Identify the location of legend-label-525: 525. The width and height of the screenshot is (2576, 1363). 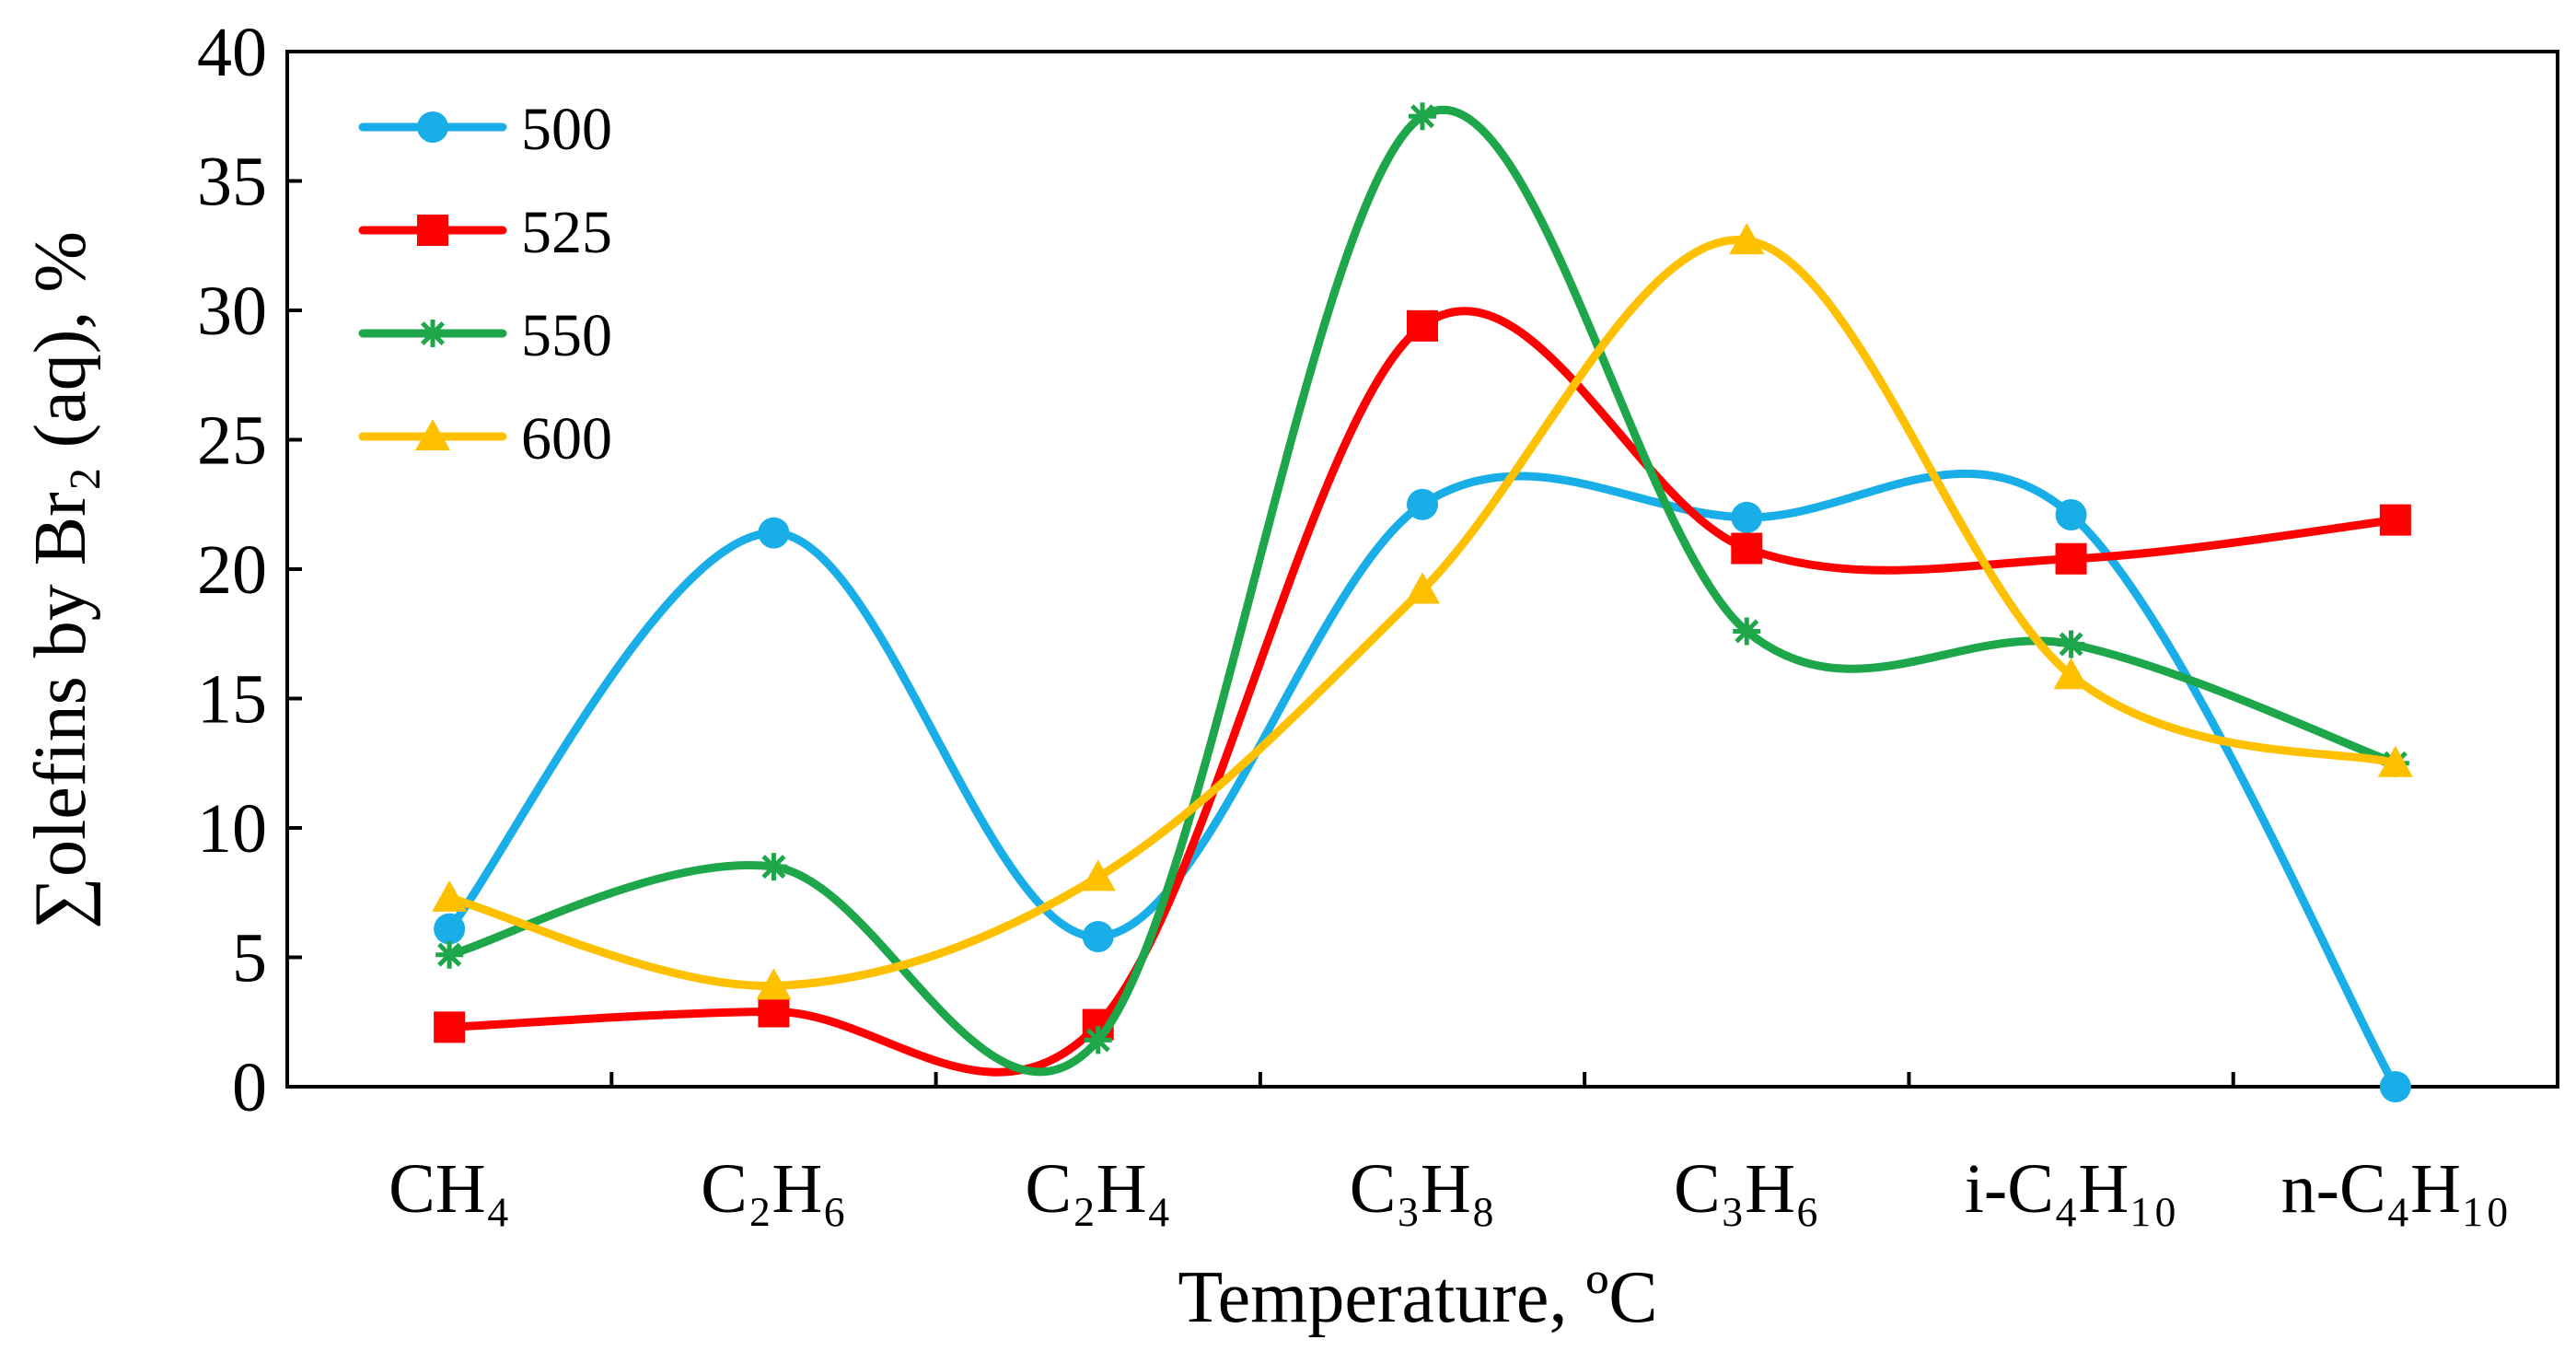
(566, 232).